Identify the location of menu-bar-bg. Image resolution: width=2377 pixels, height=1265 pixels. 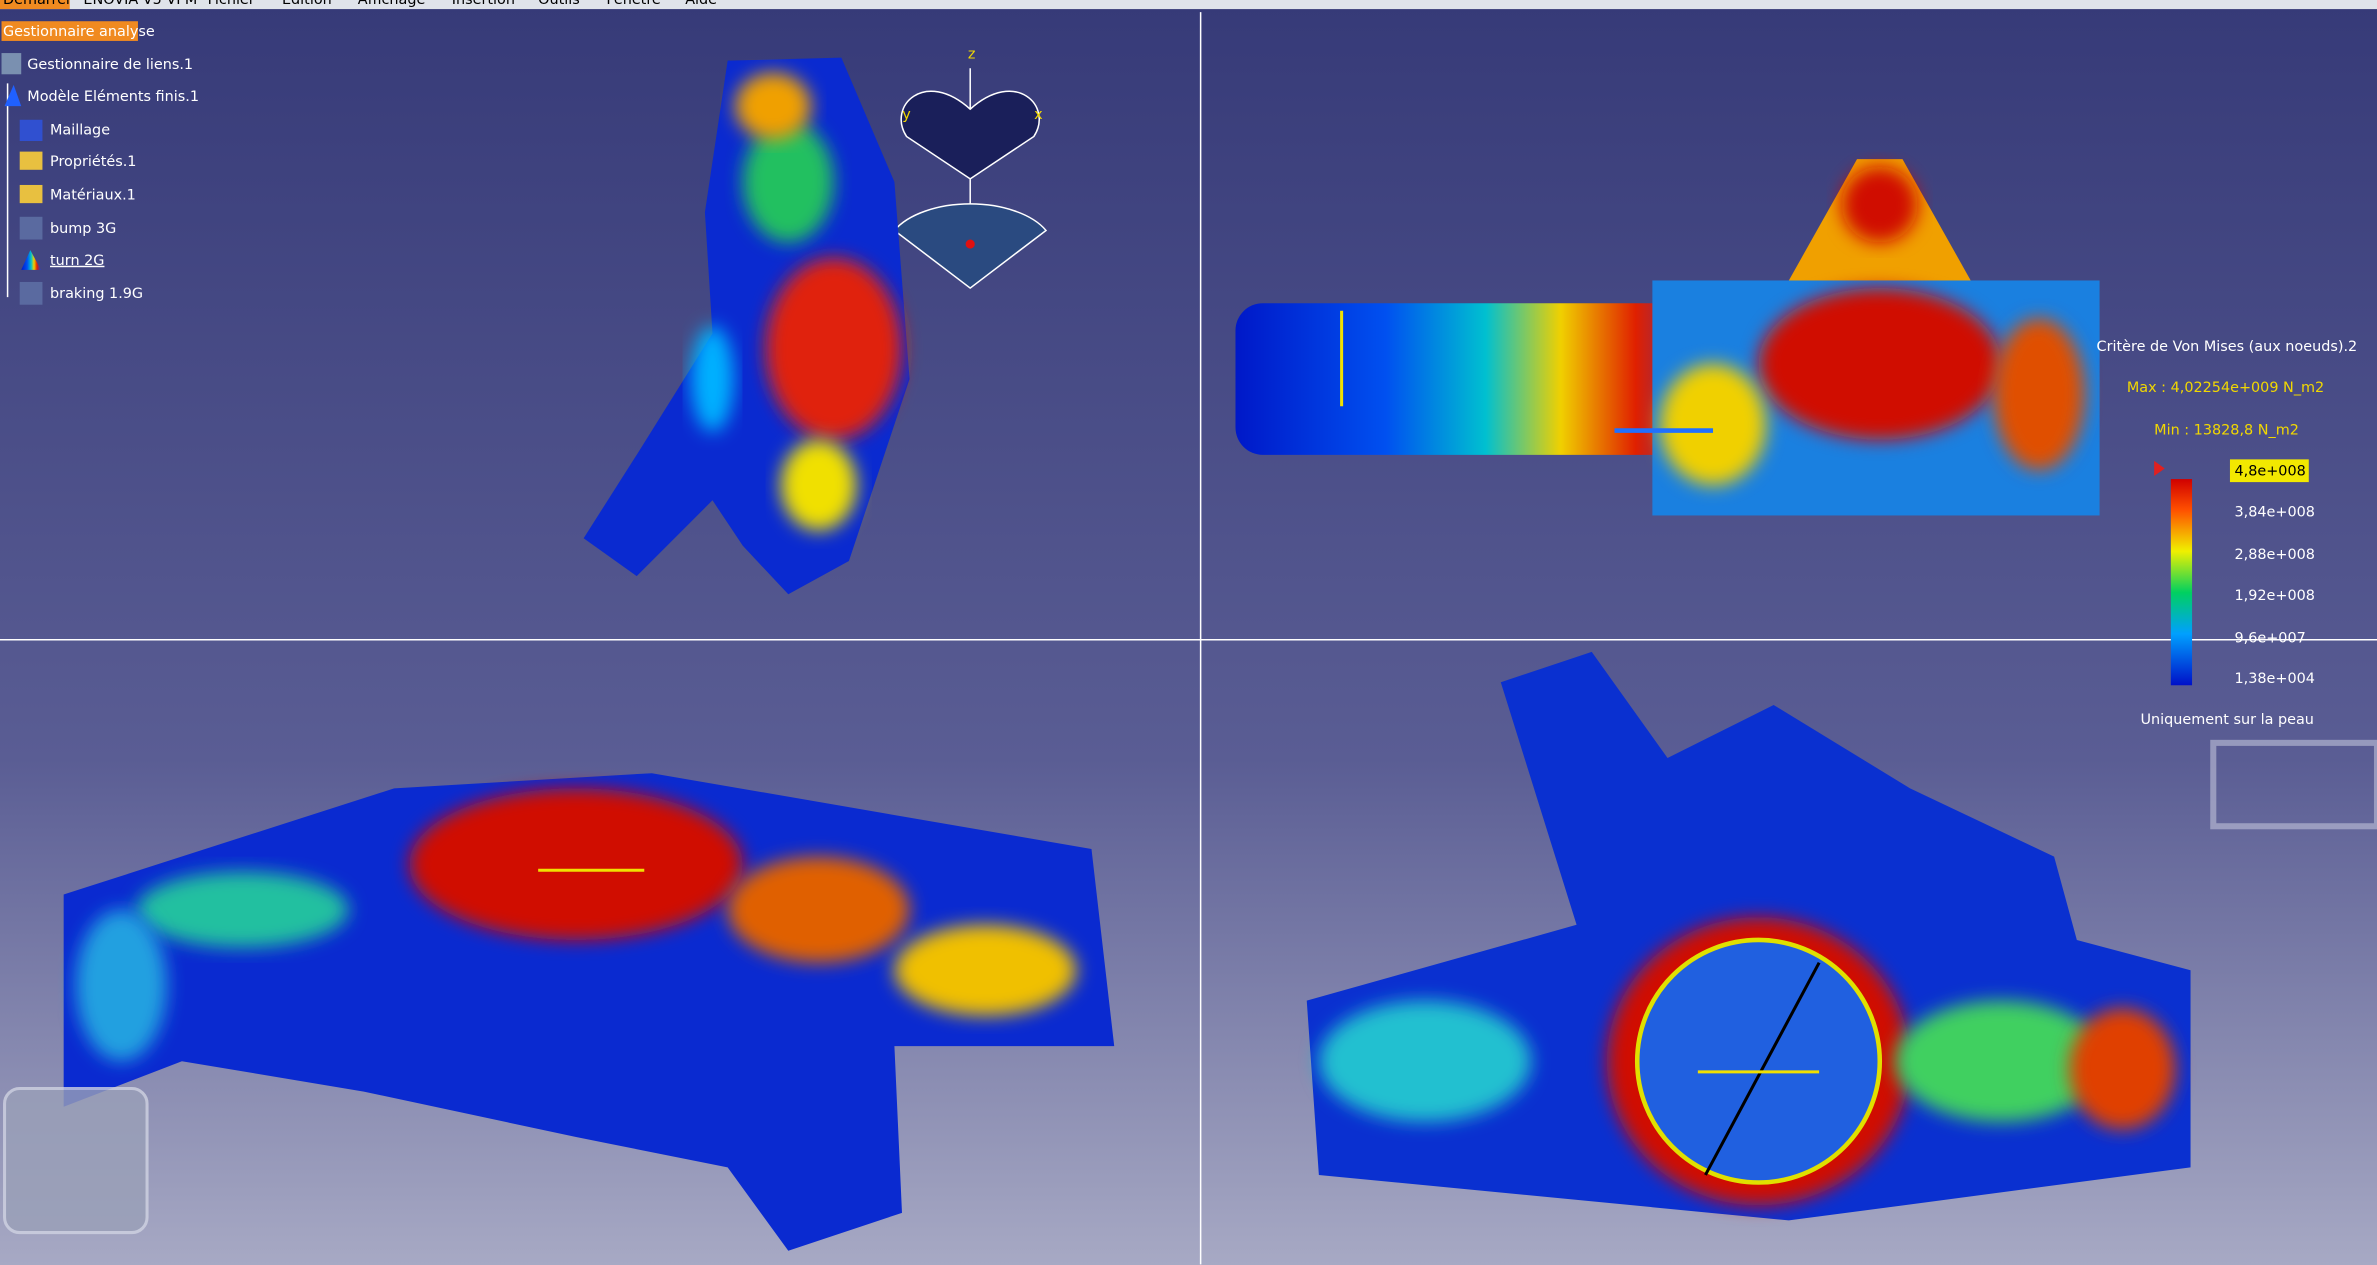
(1188, 5).